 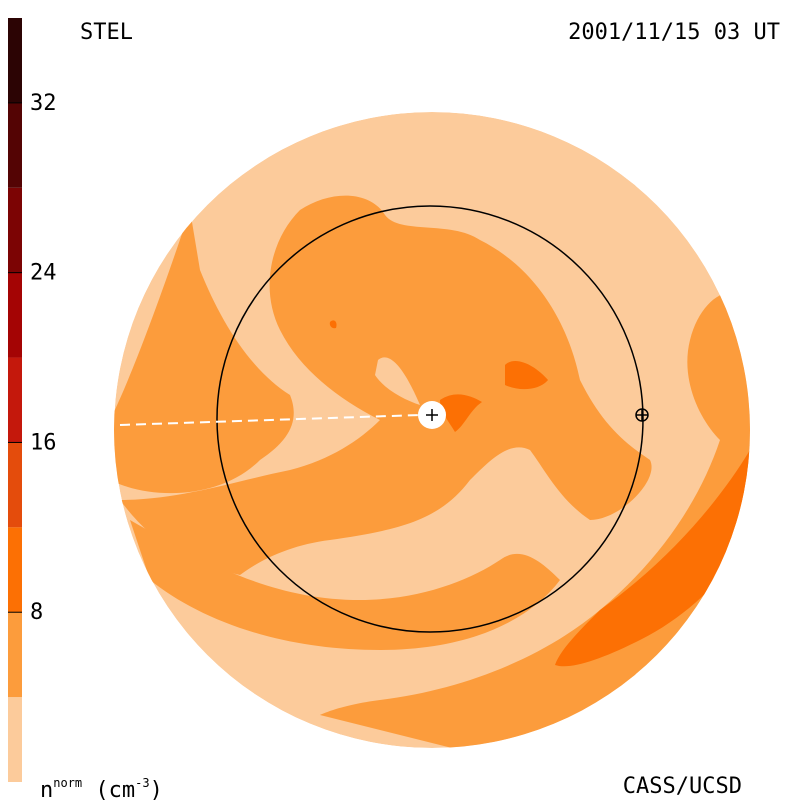 I want to click on sun-earth-line, so click(x=270, y=420).